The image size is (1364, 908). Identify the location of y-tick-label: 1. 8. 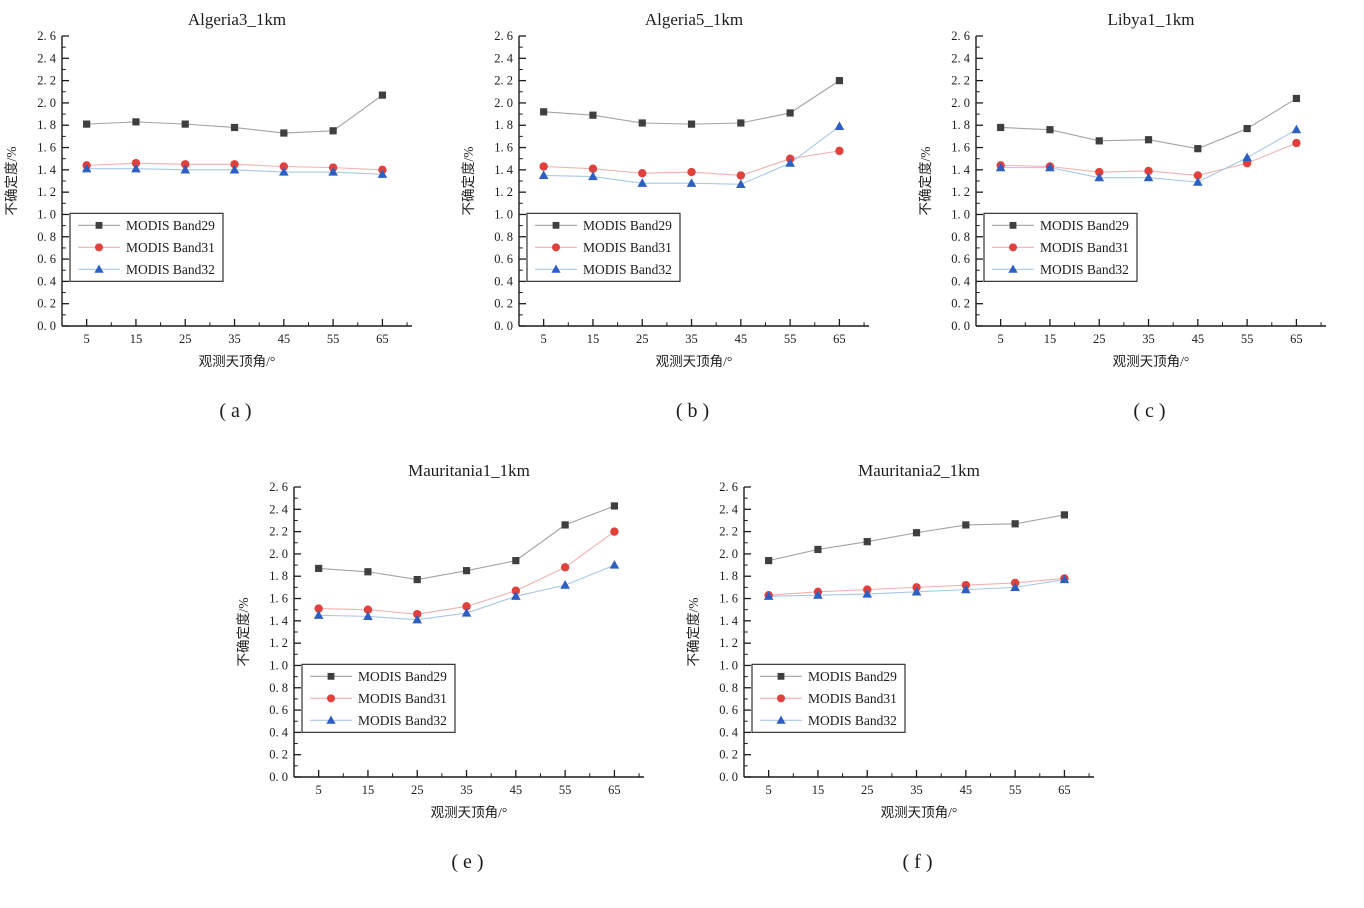
(960, 125).